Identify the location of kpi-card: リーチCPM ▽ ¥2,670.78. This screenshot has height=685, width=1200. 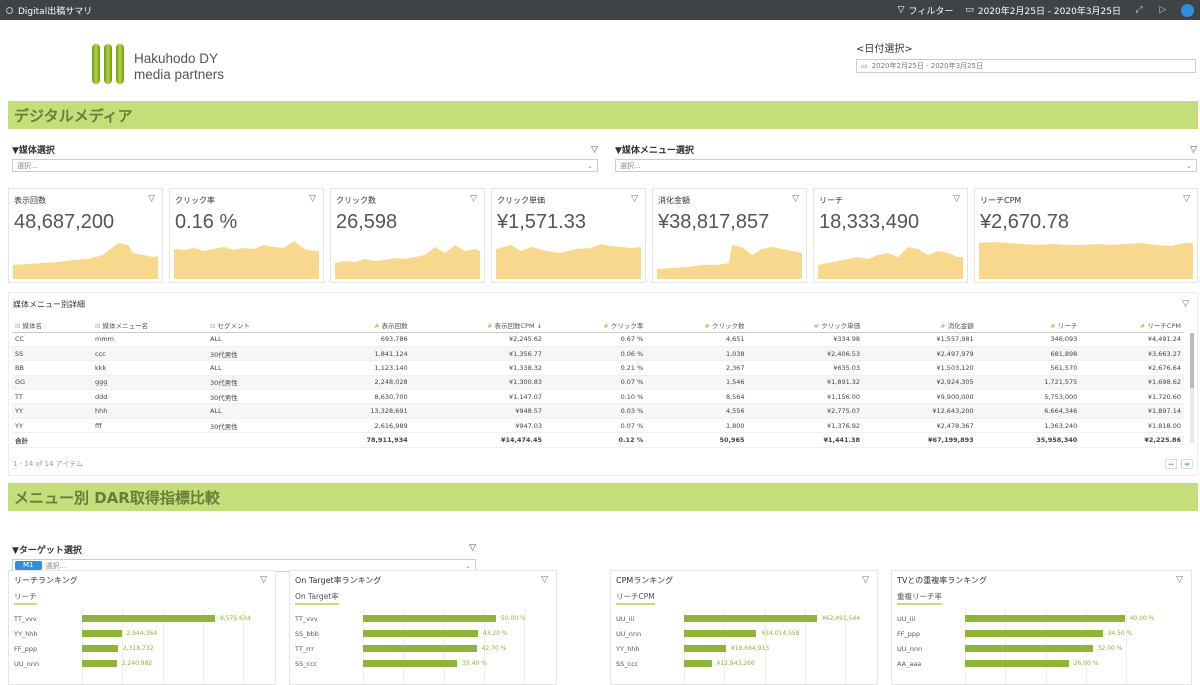
(1086, 235).